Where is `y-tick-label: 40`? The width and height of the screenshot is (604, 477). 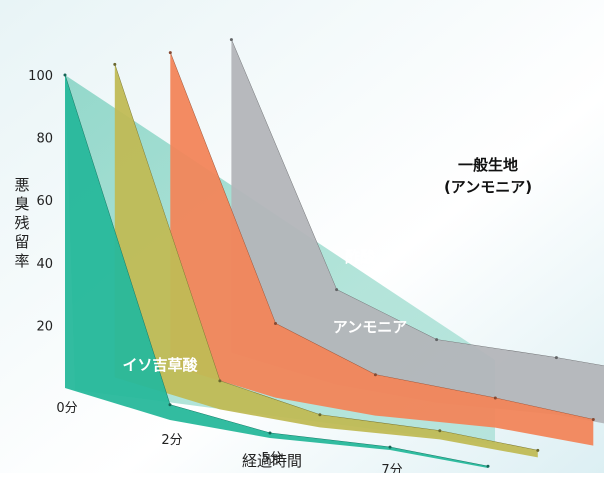
y-tick-label: 40 is located at coordinates (44, 264).